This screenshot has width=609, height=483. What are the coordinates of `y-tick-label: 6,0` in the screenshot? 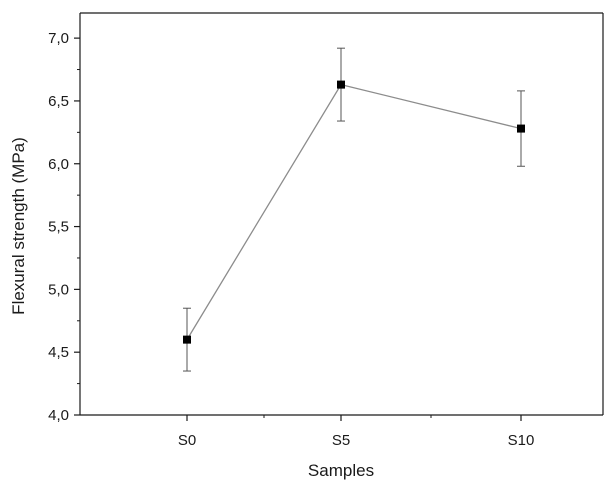 It's located at (58, 164).